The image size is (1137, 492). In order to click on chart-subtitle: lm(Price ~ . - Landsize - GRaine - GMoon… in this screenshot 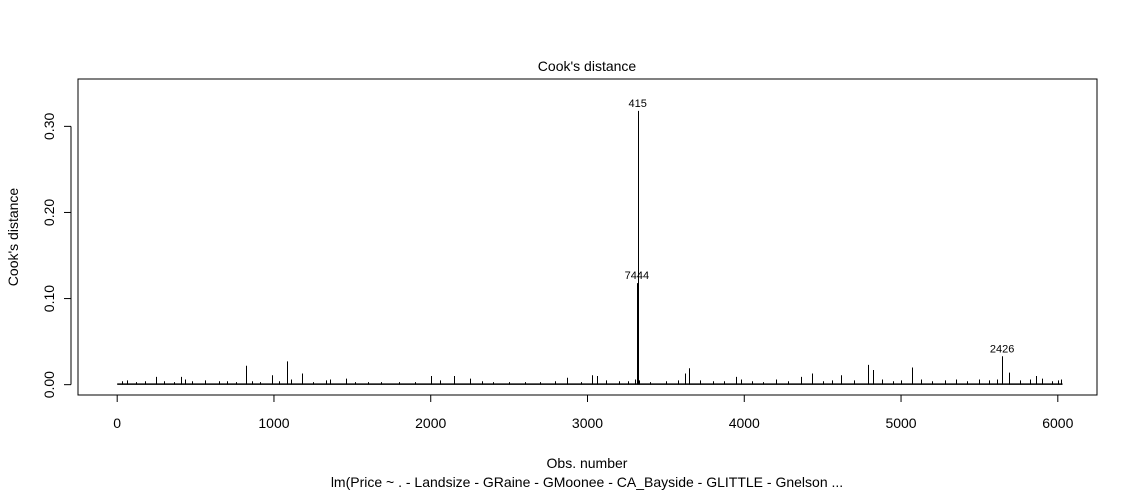, I will do `click(587, 482)`.